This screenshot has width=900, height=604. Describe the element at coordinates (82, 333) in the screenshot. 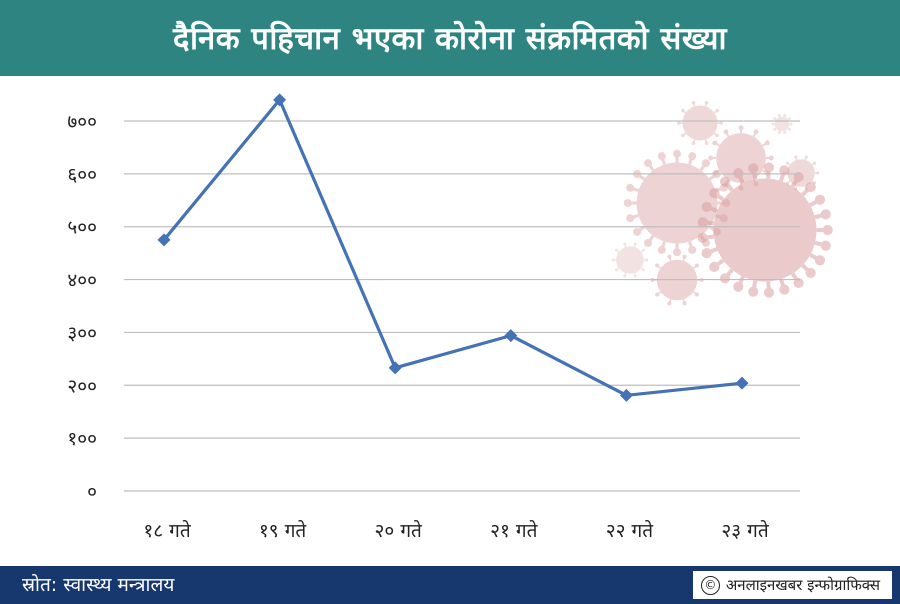

I see `y-tick-label: ३००` at that location.